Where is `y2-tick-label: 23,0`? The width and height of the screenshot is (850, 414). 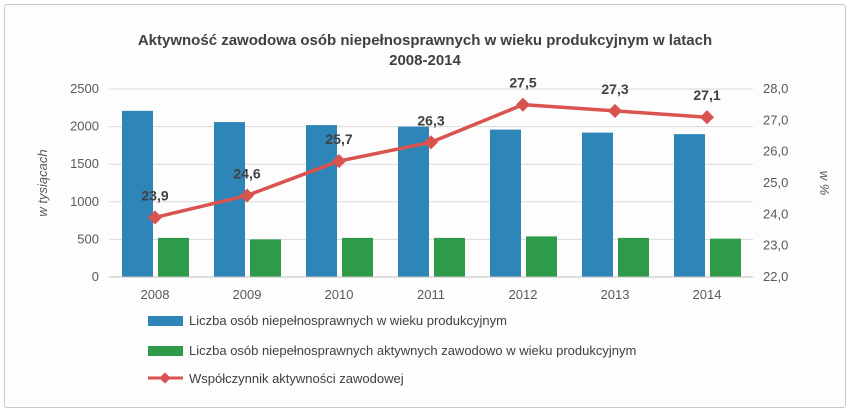
y2-tick-label: 23,0 is located at coordinates (775, 245).